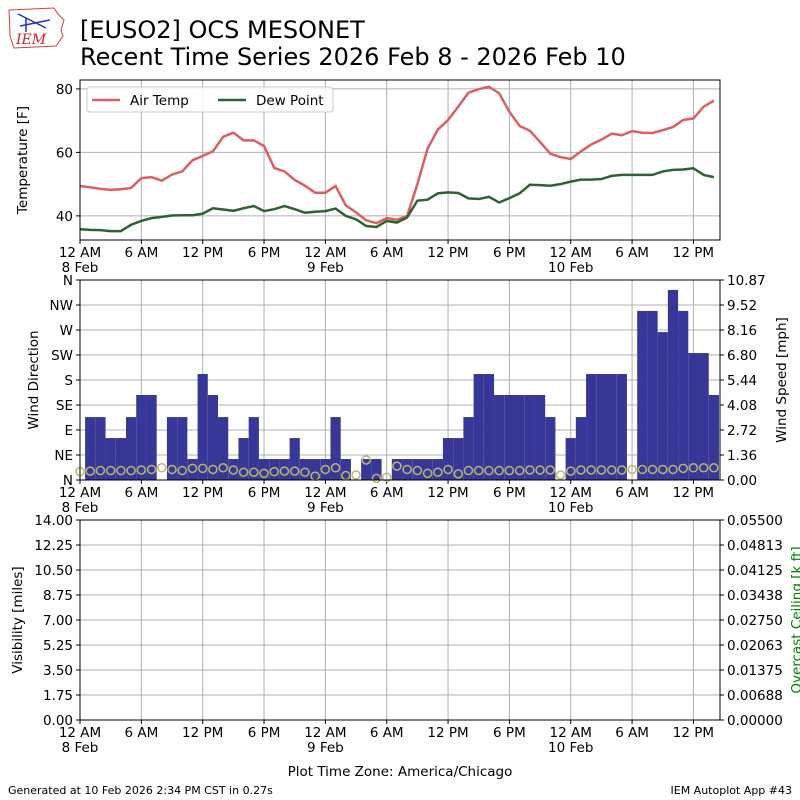  I want to click on x-tick-label: 6 AM, so click(387, 493).